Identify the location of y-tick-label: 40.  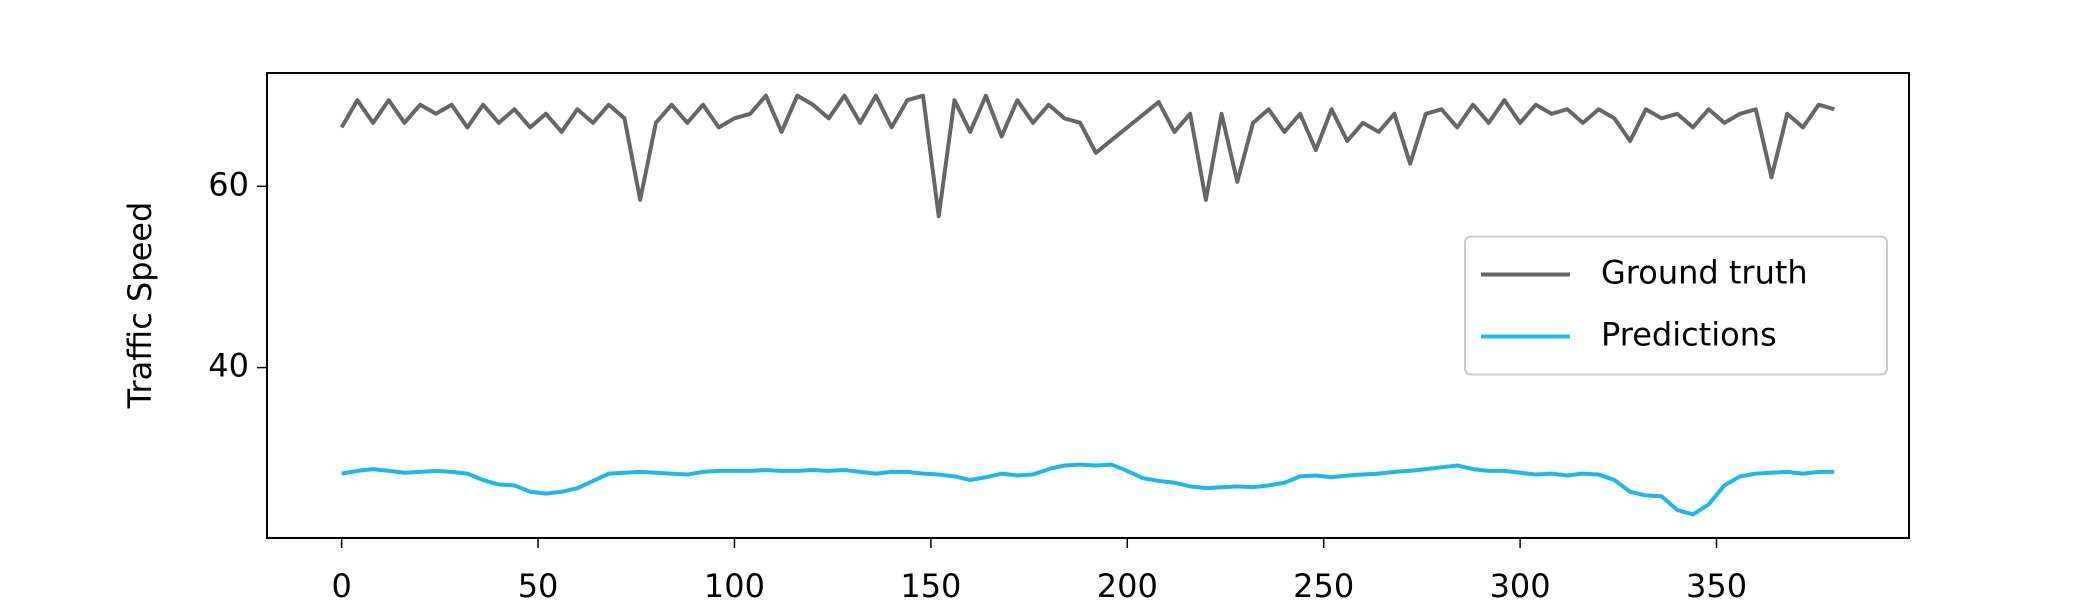
(228, 366).